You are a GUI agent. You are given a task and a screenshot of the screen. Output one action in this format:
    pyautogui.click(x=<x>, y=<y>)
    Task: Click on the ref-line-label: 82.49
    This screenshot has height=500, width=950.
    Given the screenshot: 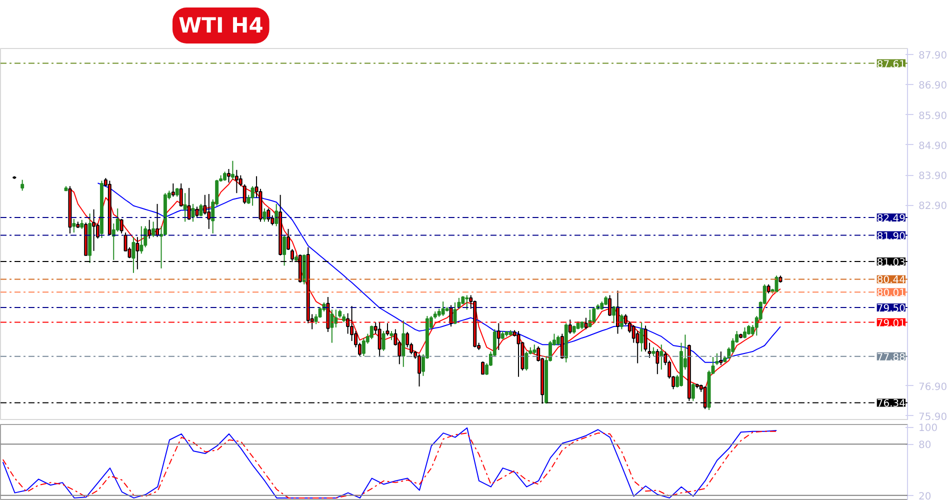 What is the action you would take?
    pyautogui.click(x=891, y=218)
    